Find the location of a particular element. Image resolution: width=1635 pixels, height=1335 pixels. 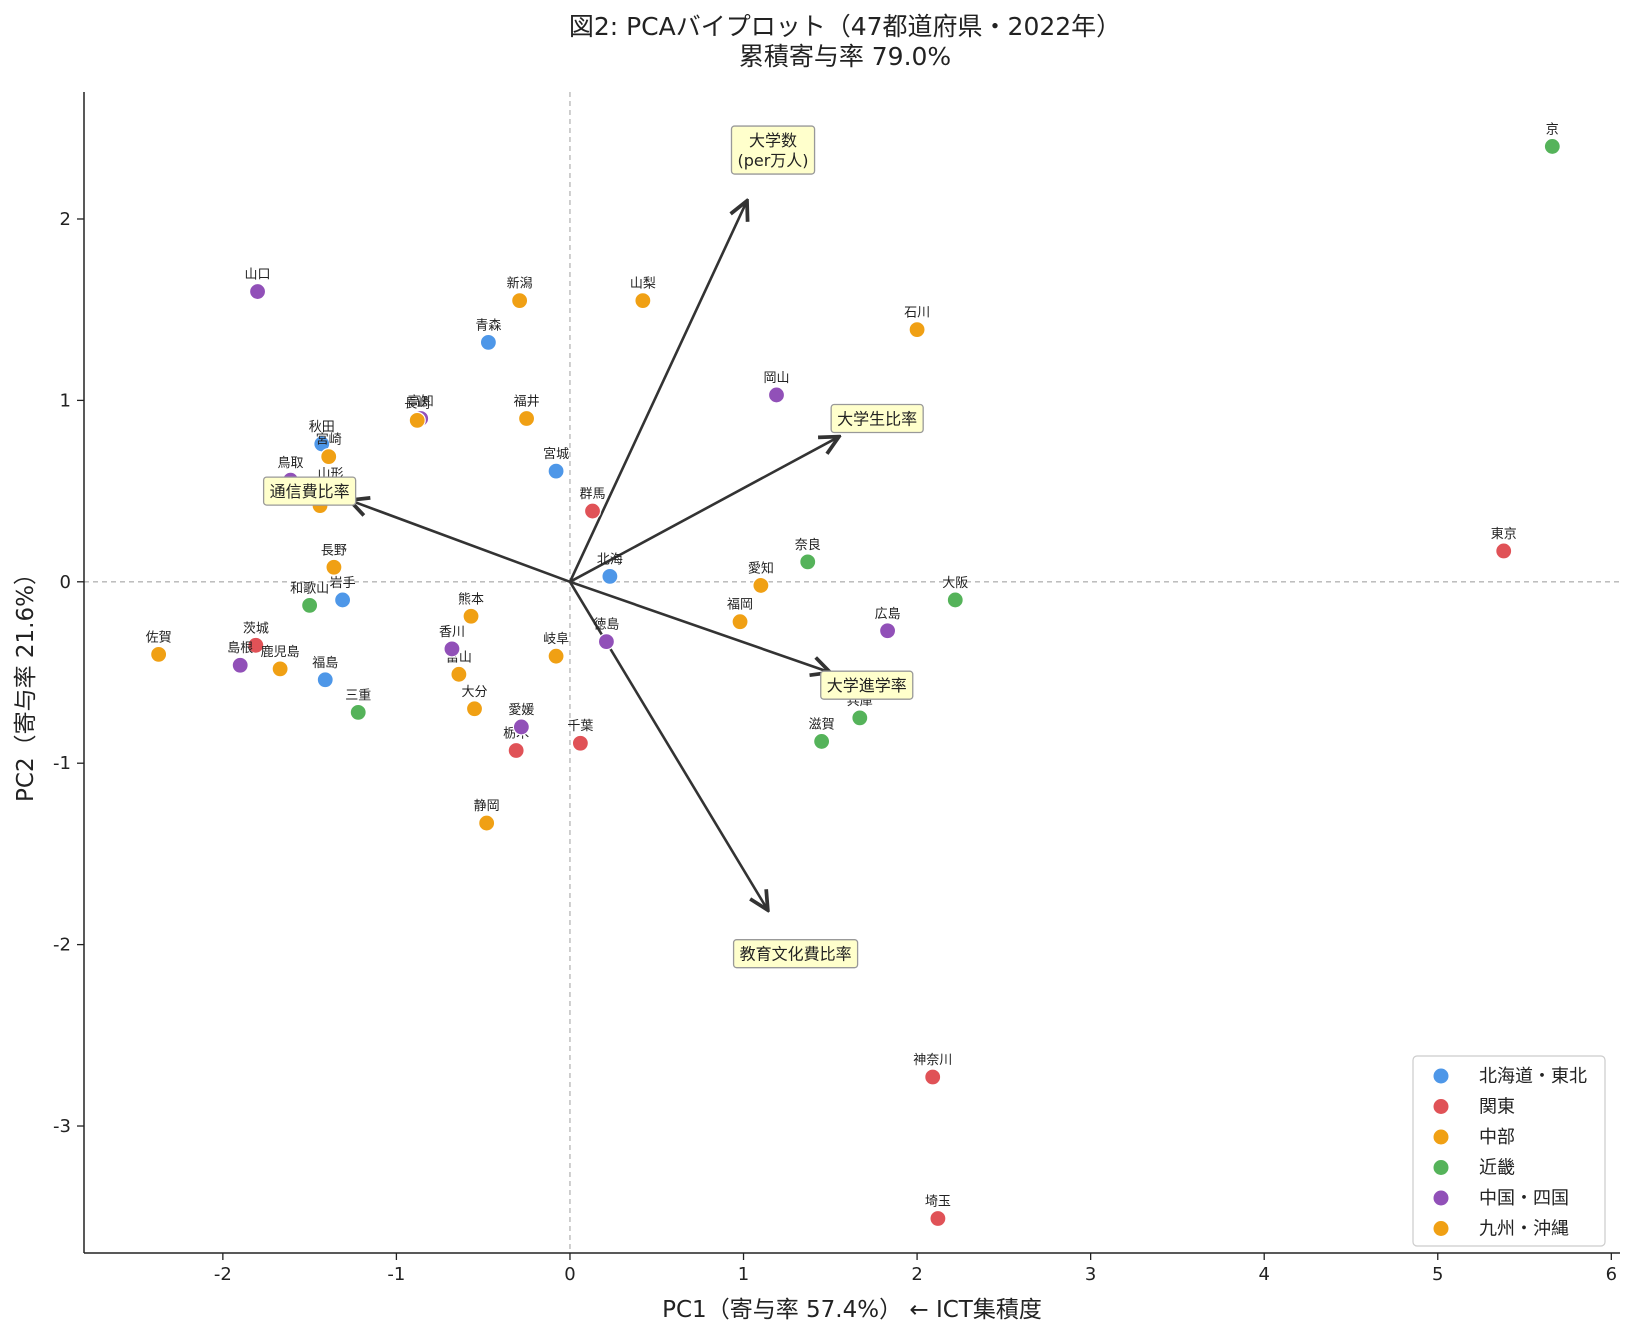

data-point-label: 東京 is located at coordinates (1504, 534).